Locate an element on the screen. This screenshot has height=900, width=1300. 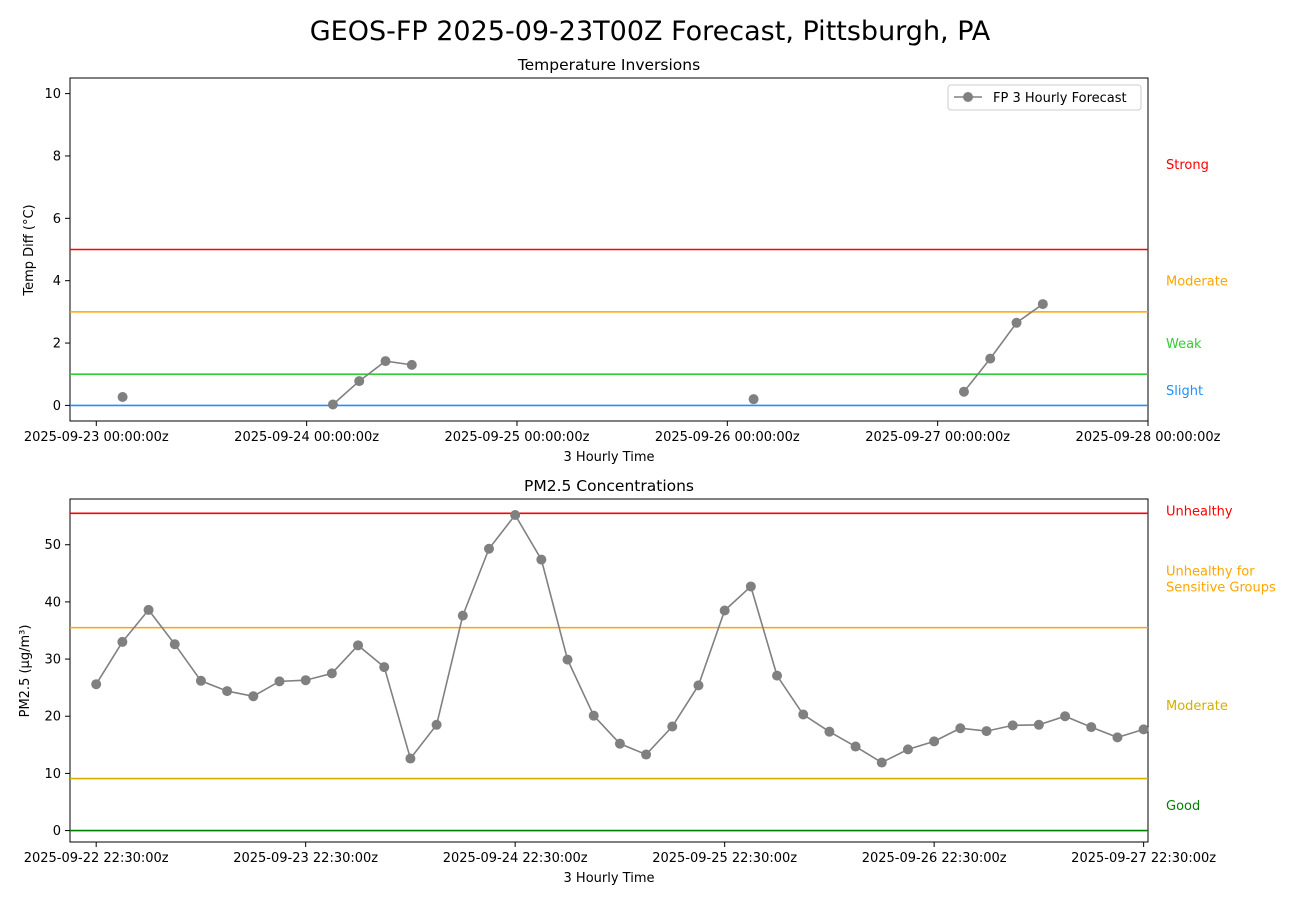
pm25-y-tick-label: 10 is located at coordinates (52, 774).